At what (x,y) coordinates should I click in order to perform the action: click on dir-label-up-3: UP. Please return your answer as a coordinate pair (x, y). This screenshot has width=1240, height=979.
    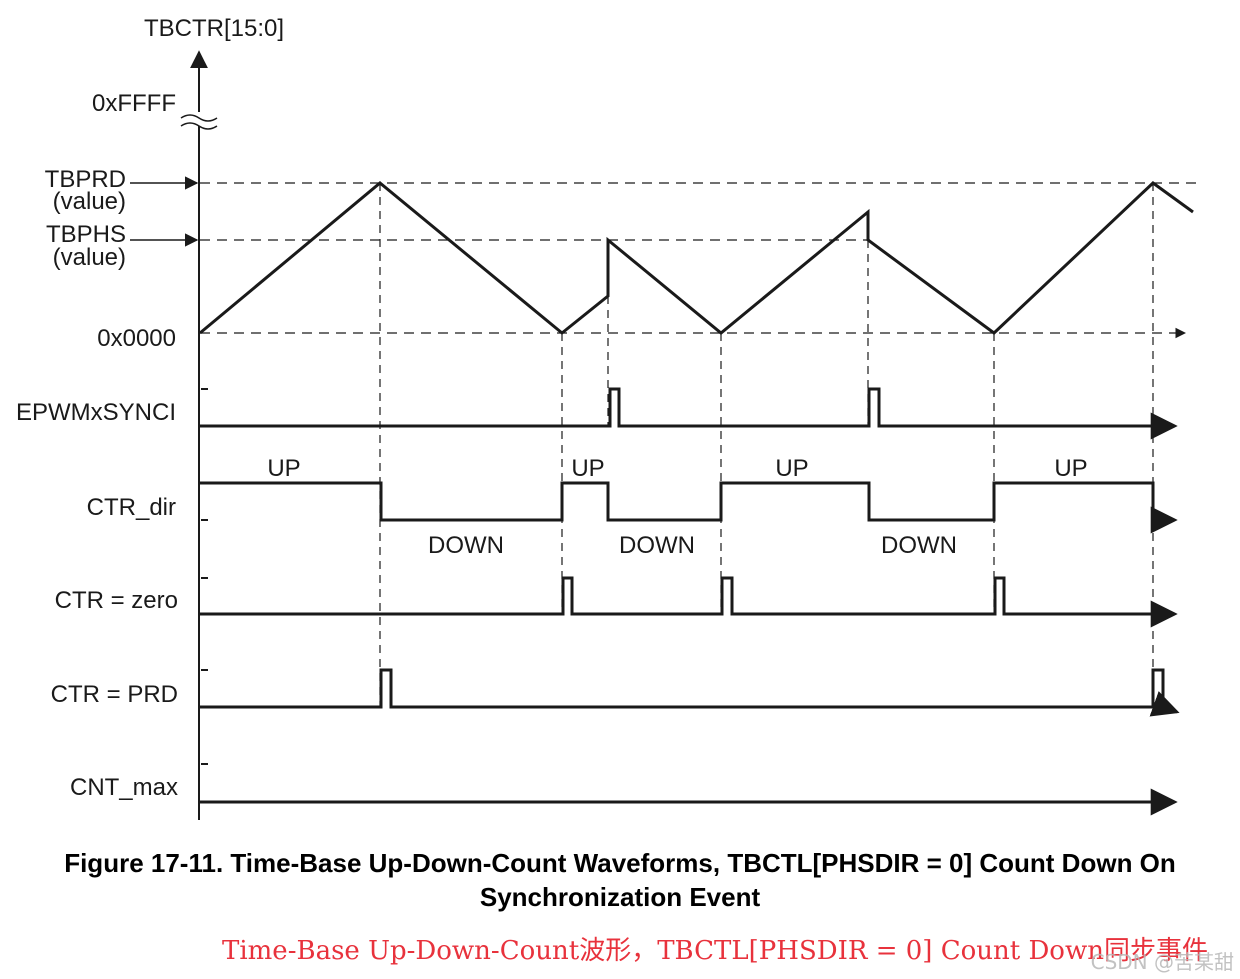
    Looking at the image, I should click on (791, 468).